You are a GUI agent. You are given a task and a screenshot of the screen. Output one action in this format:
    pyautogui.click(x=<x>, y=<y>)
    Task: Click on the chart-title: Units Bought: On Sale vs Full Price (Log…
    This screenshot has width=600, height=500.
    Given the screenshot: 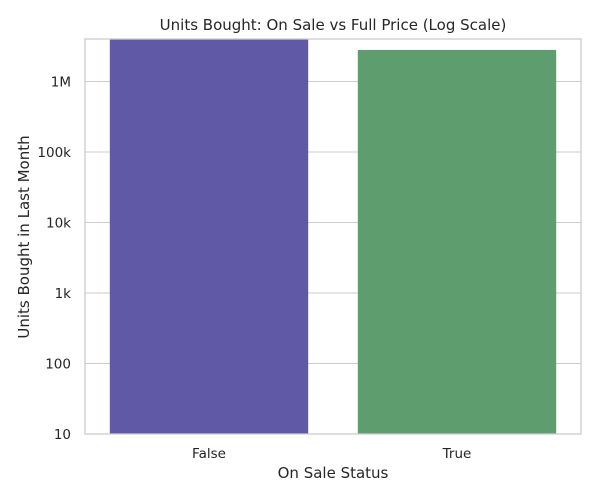 What is the action you would take?
    pyautogui.click(x=333, y=25)
    